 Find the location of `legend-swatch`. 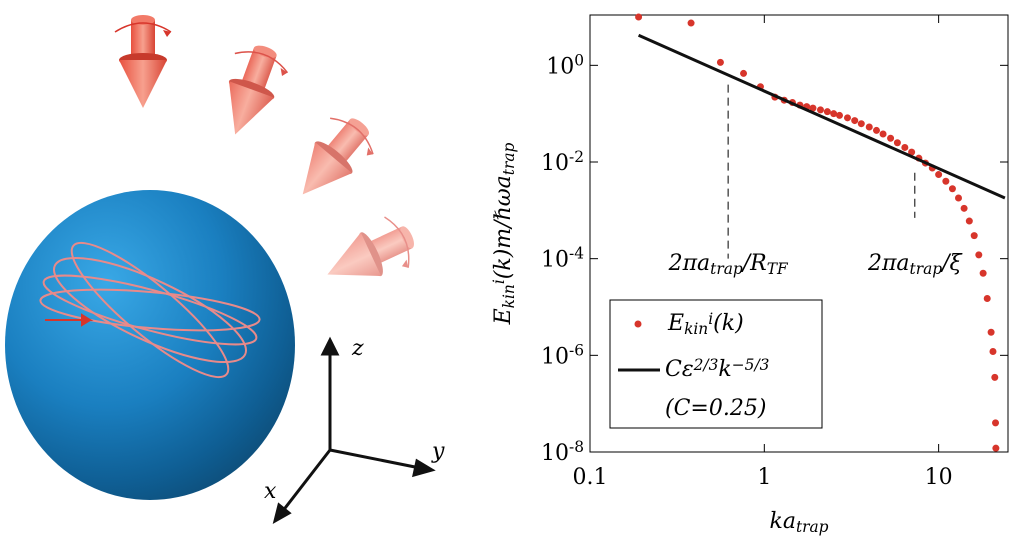

legend-swatch is located at coordinates (638, 324).